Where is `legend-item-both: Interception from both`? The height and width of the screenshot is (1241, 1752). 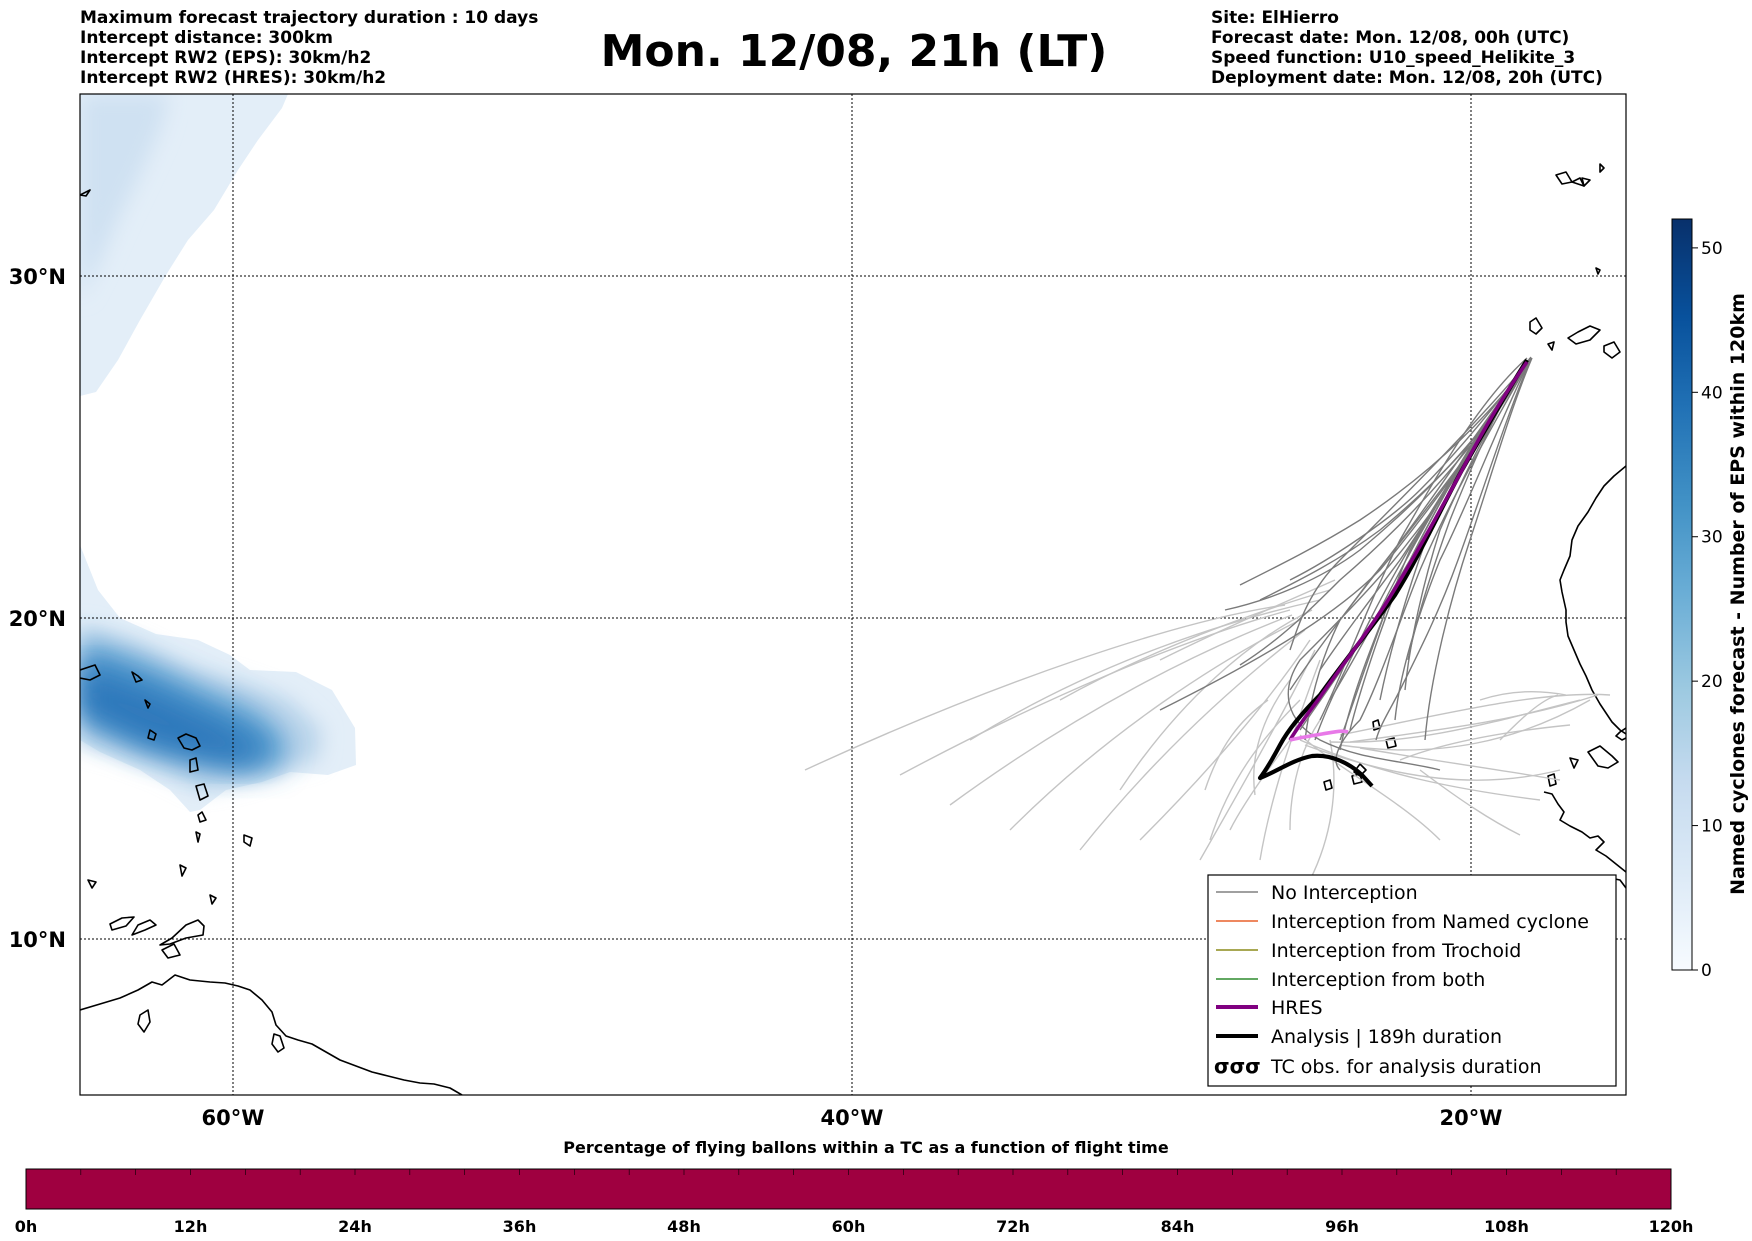 legend-item-both: Interception from both is located at coordinates (1350, 980).